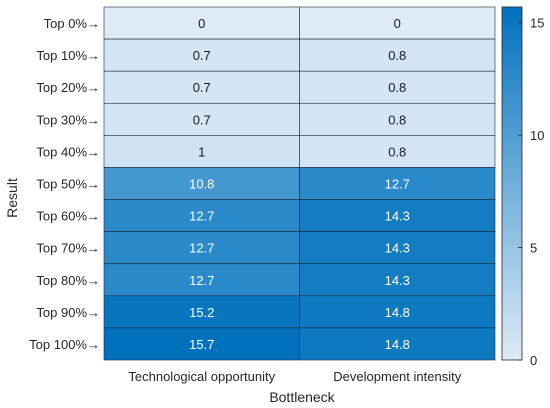  Describe the element at coordinates (68, 216) in the screenshot. I see `row-tick-label: Top 60%→` at that location.